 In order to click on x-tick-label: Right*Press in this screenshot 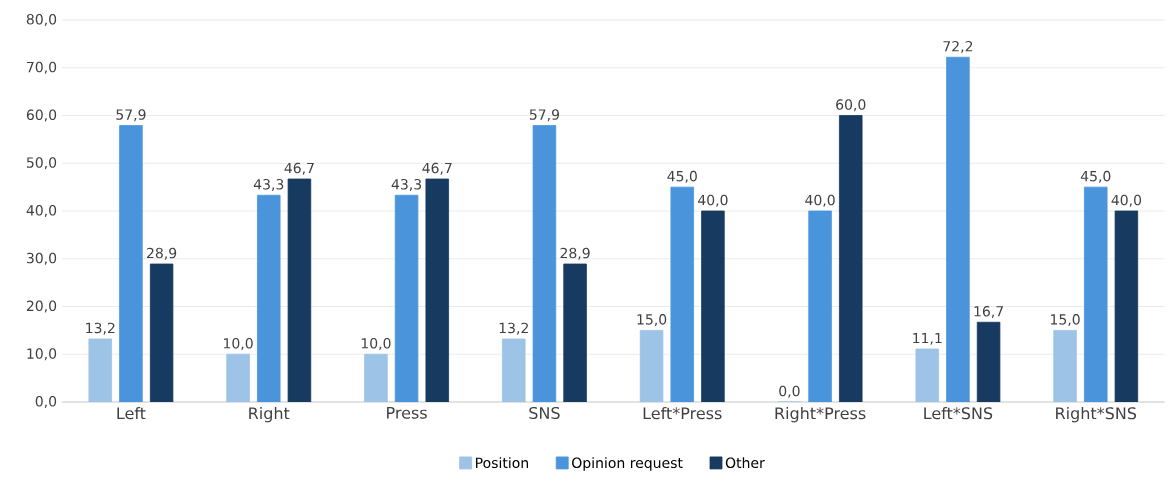, I will do `click(820, 414)`.